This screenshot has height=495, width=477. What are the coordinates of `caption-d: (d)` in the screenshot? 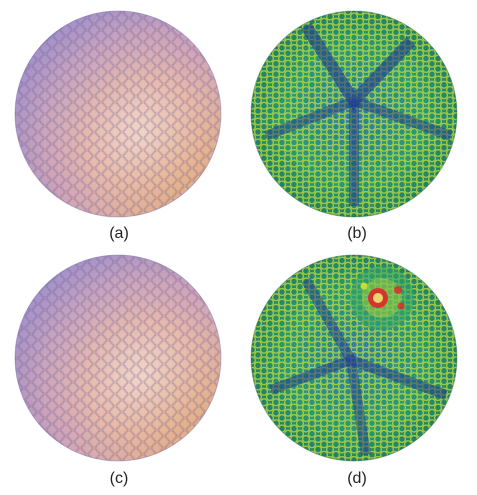 It's located at (357, 478).